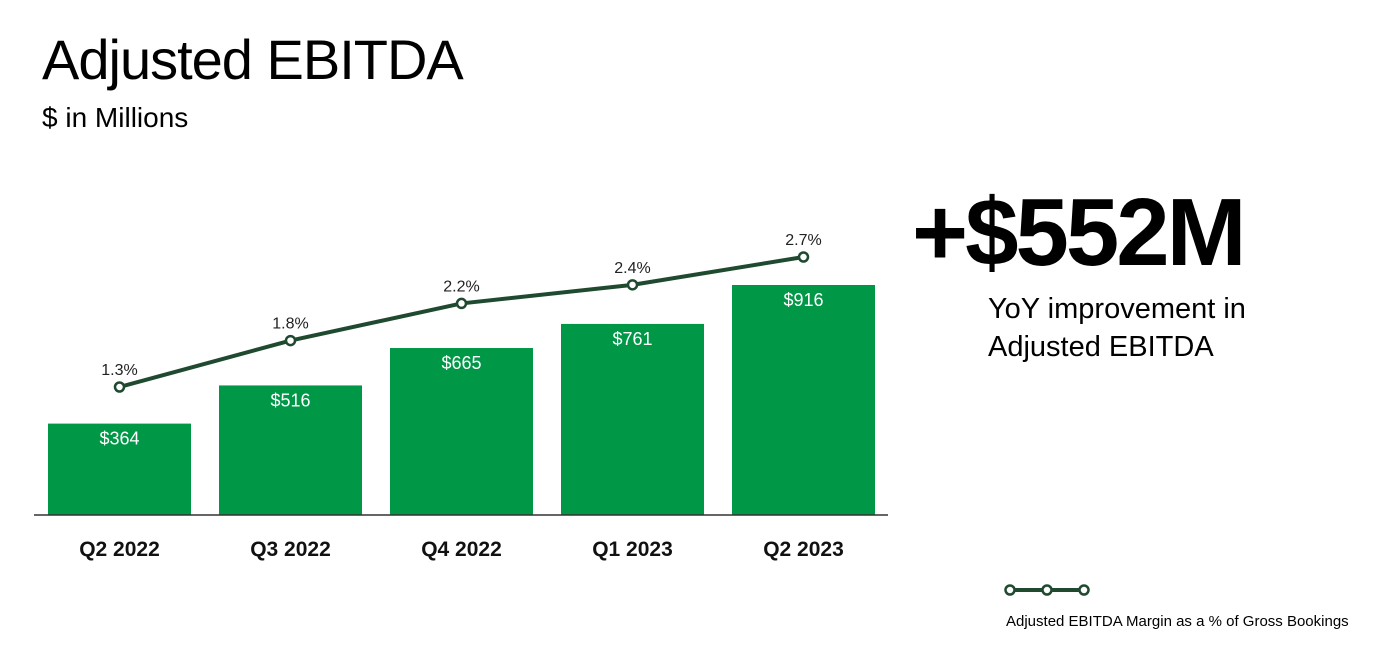 The width and height of the screenshot is (1389, 651). What do you see at coordinates (115, 117) in the screenshot?
I see `page-subtitle: $ in Millions` at bounding box center [115, 117].